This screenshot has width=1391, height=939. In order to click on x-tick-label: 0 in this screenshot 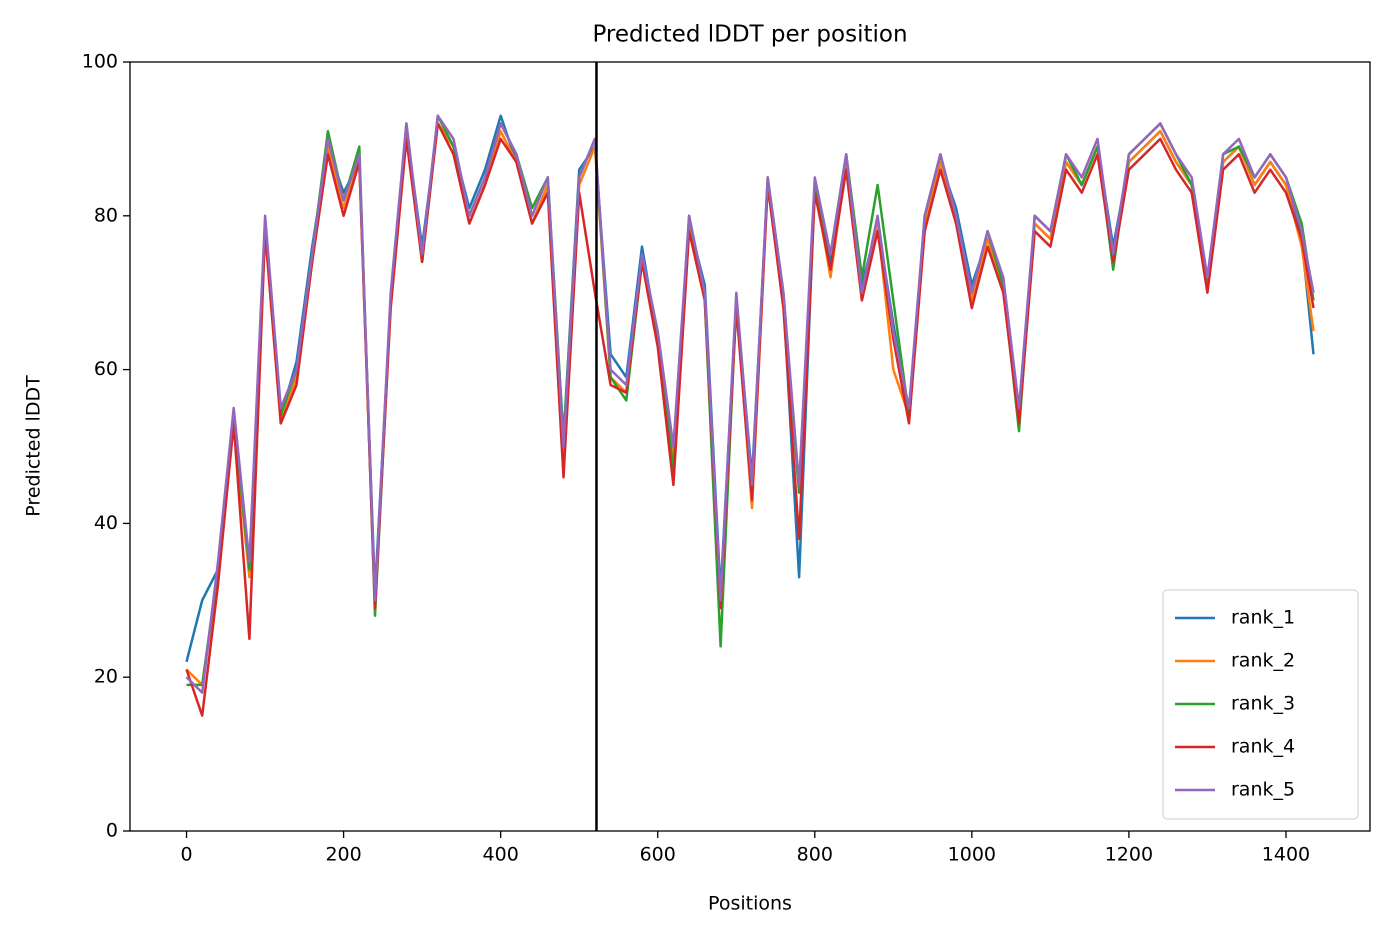, I will do `click(186, 855)`.